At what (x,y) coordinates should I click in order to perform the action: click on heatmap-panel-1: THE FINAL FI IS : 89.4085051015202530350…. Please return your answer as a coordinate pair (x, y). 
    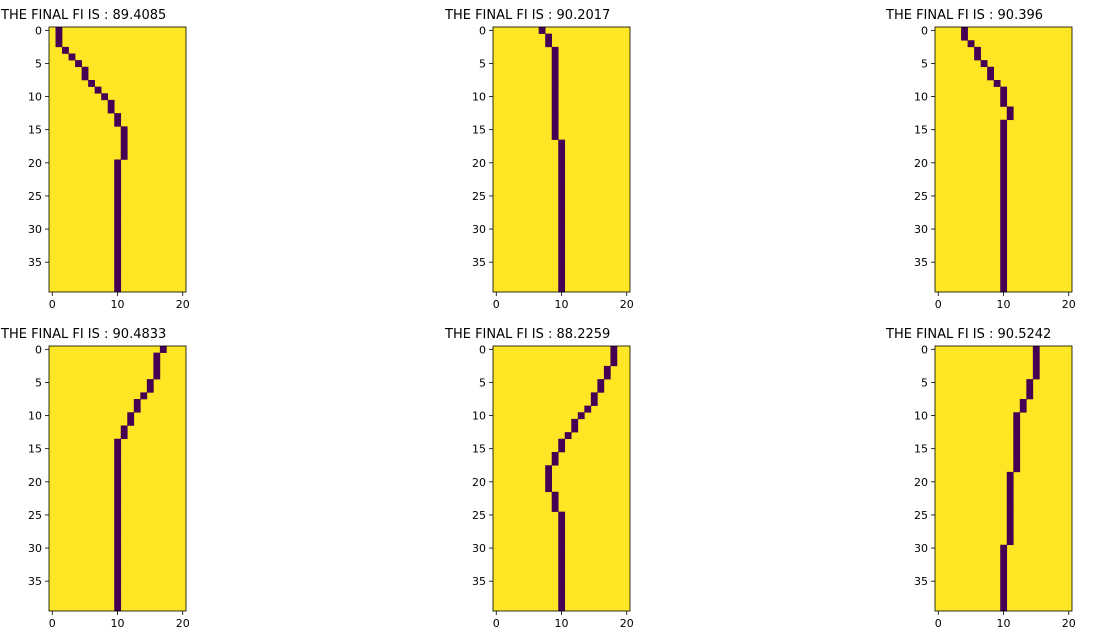
    Looking at the image, I should click on (95, 159).